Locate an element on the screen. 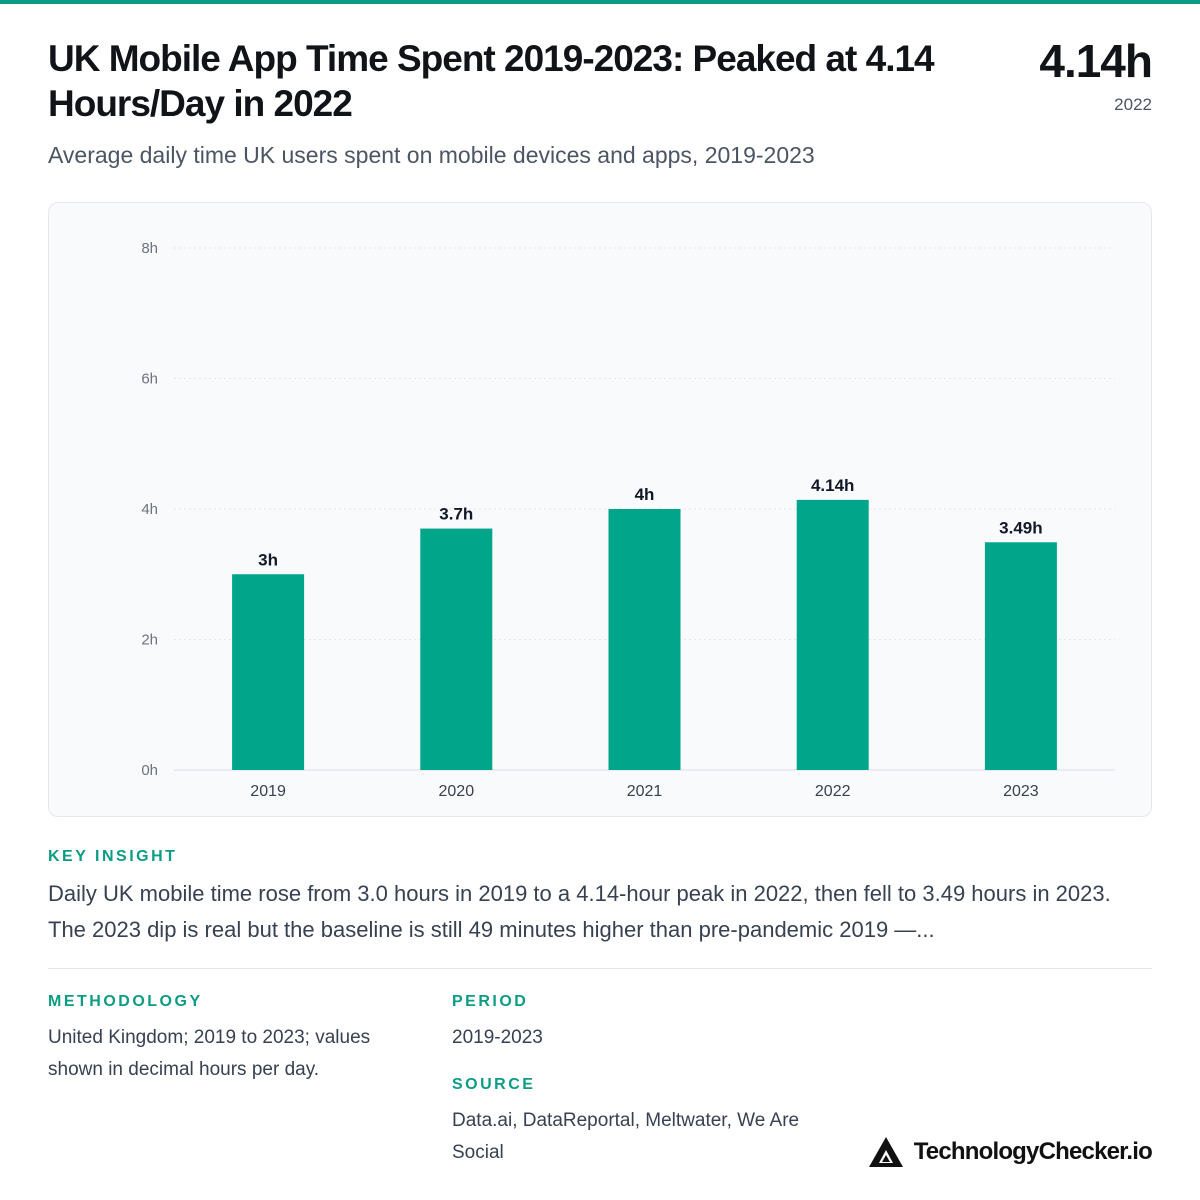 This screenshot has width=1200, height=1200. triangle-logo-icon is located at coordinates (885, 1152).